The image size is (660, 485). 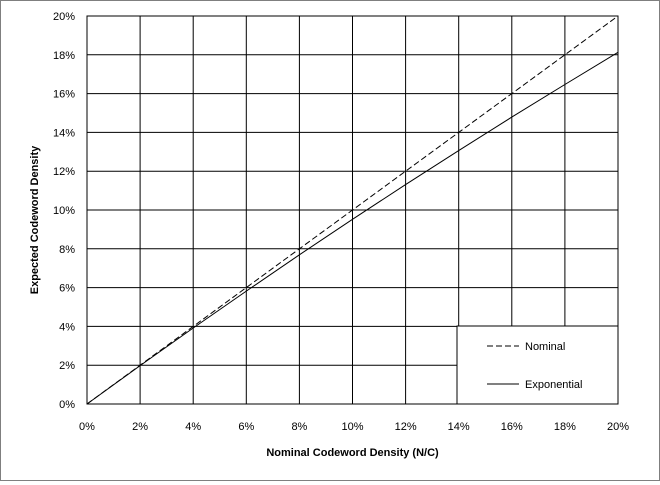 What do you see at coordinates (140, 427) in the screenshot?
I see `x-tick-label: 2%` at bounding box center [140, 427].